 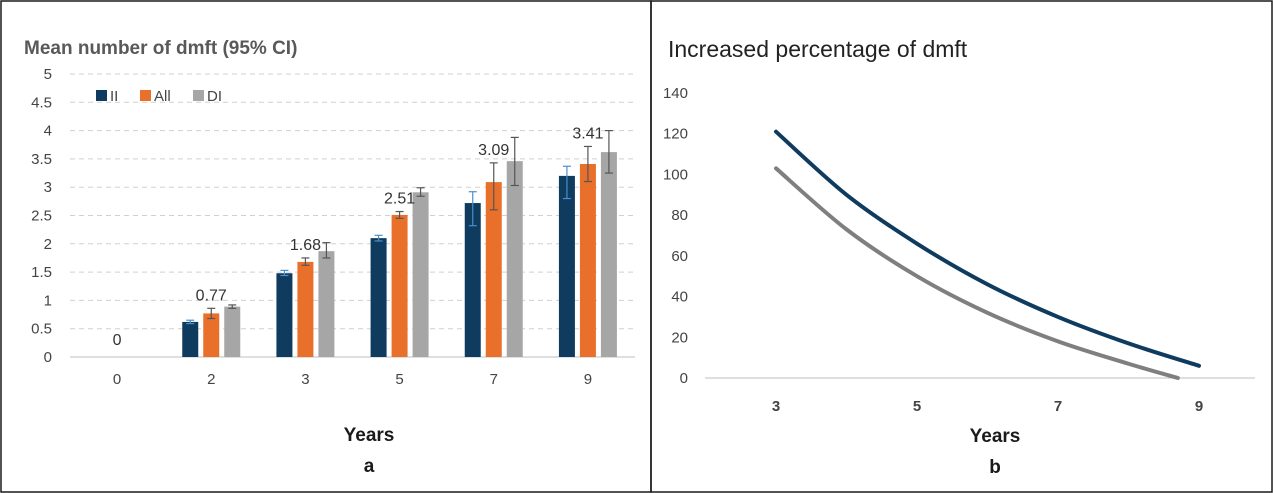 What do you see at coordinates (114, 96) in the screenshot?
I see `legend-label-ii: II` at bounding box center [114, 96].